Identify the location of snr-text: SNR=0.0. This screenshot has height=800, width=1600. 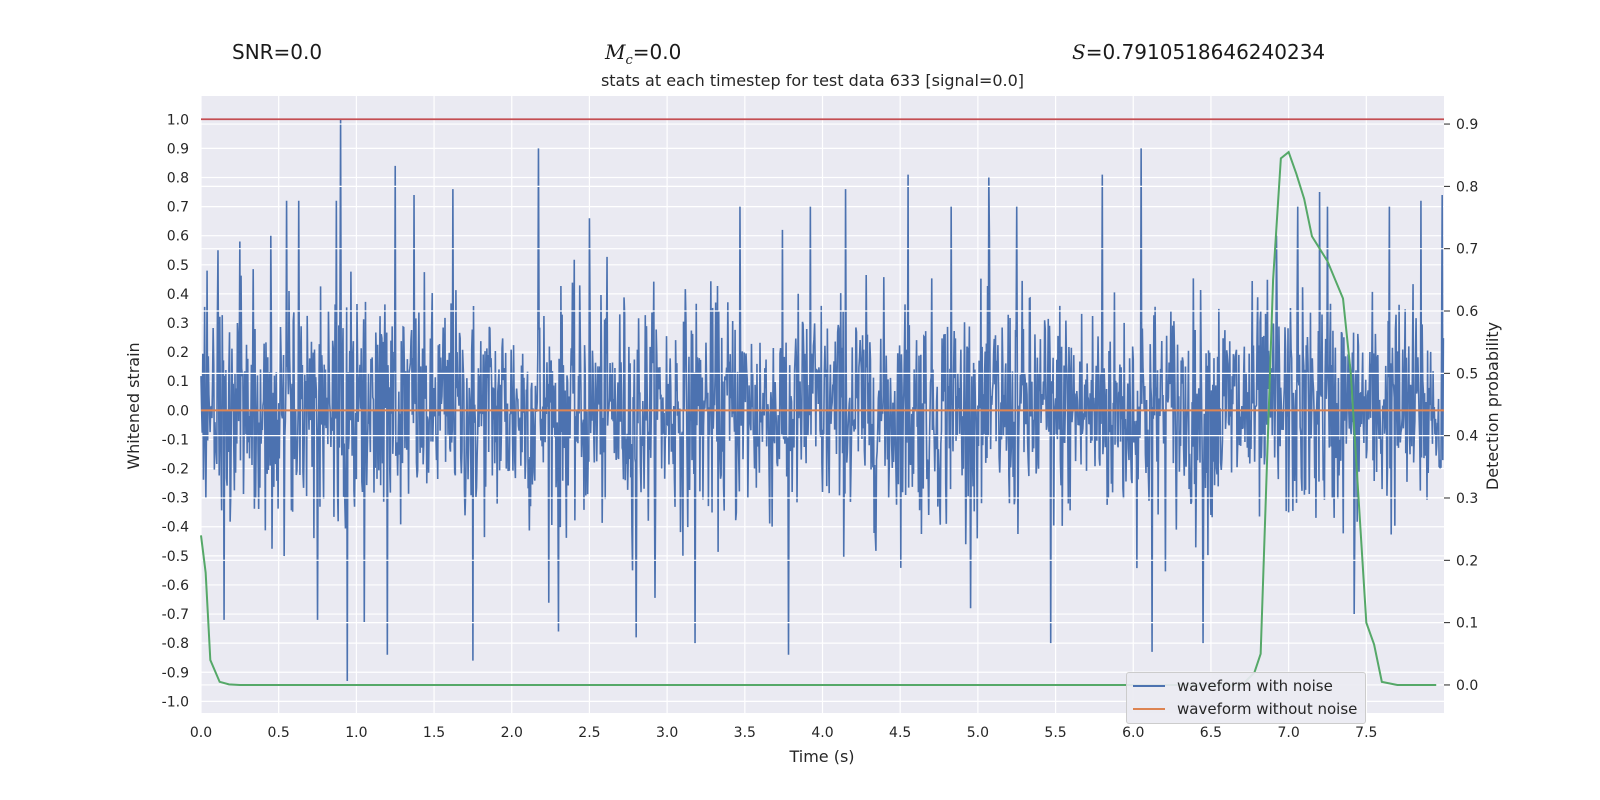
(277, 52).